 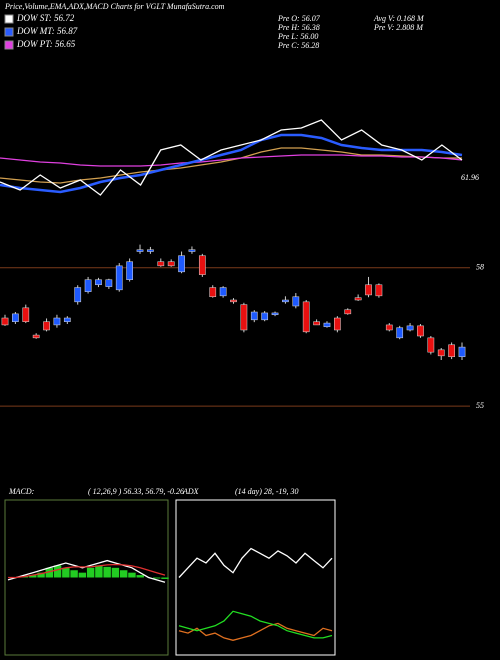 What do you see at coordinates (46, 44) in the screenshot?
I see `legend-label: DOW PT: 56.65` at bounding box center [46, 44].